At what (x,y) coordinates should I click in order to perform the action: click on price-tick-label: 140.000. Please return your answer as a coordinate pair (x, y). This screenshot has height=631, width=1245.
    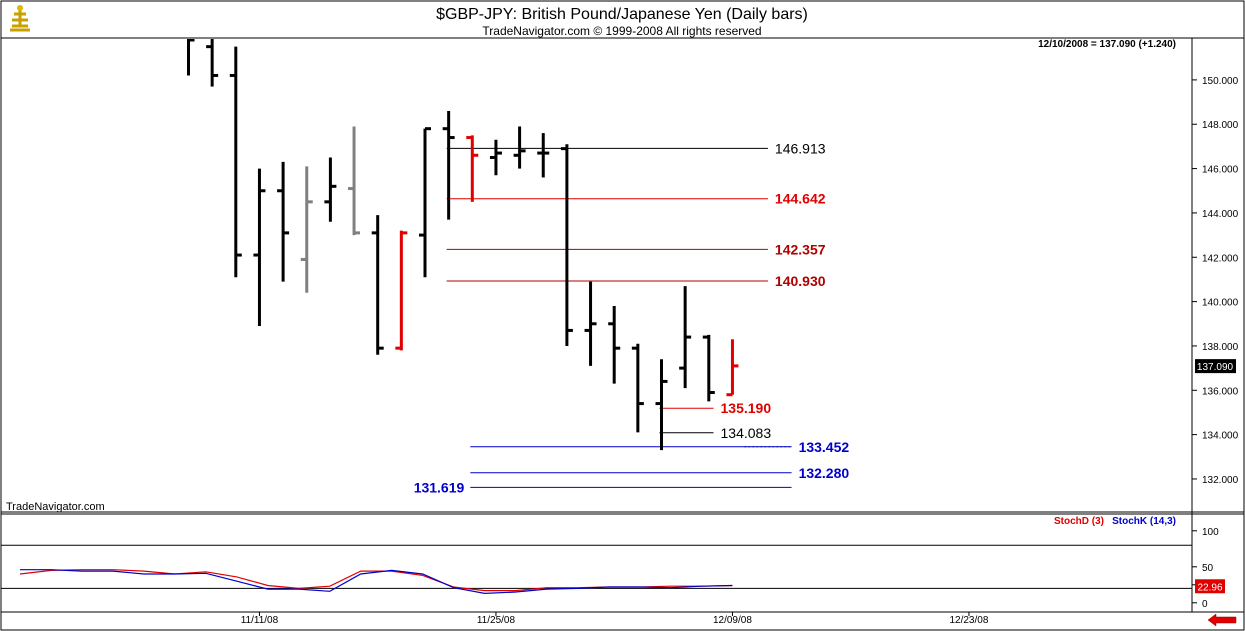
    Looking at the image, I should click on (1220, 303).